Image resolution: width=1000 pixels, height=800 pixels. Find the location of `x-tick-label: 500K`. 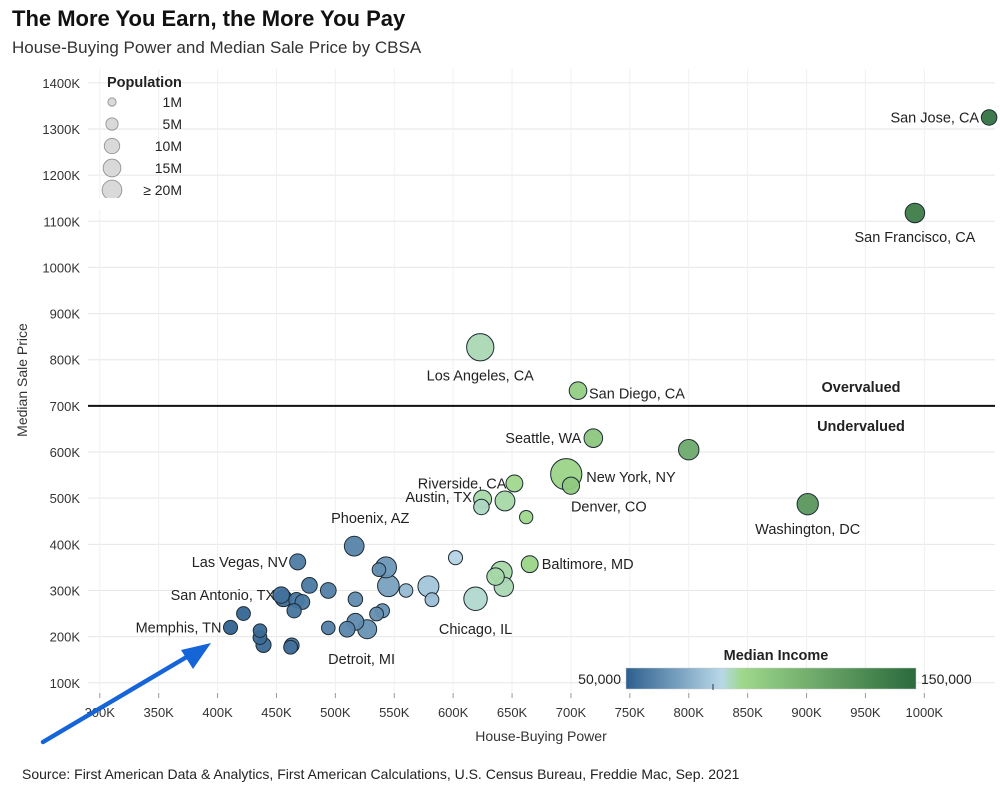

x-tick-label: 500K is located at coordinates (335, 712).